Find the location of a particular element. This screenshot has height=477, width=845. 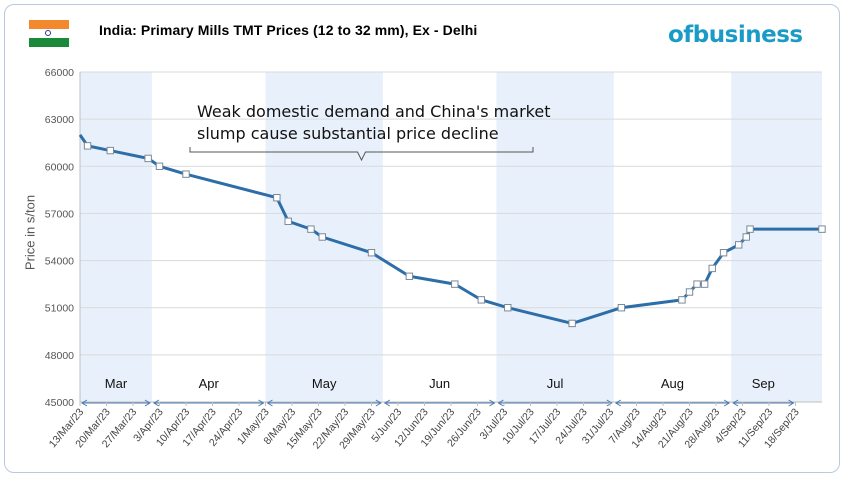

month-label-aug: Aug is located at coordinates (672, 383).